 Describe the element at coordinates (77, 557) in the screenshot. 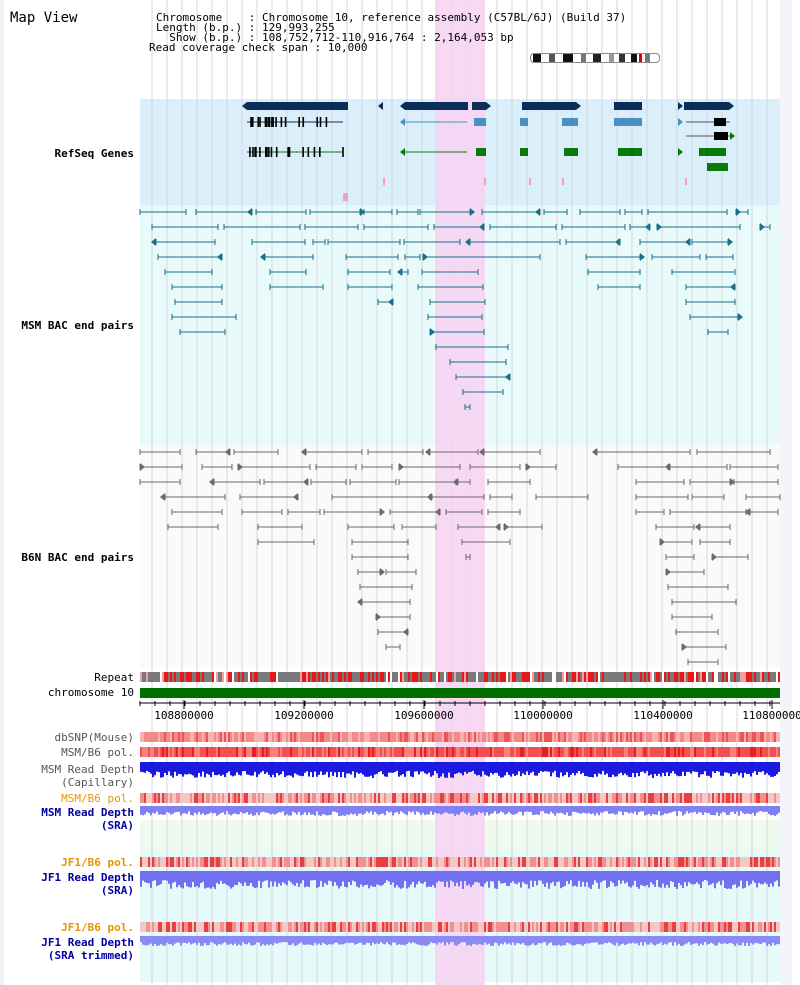

I see `track-label-b6n-bac-end-pairs: B6N BAC end pairs` at that location.